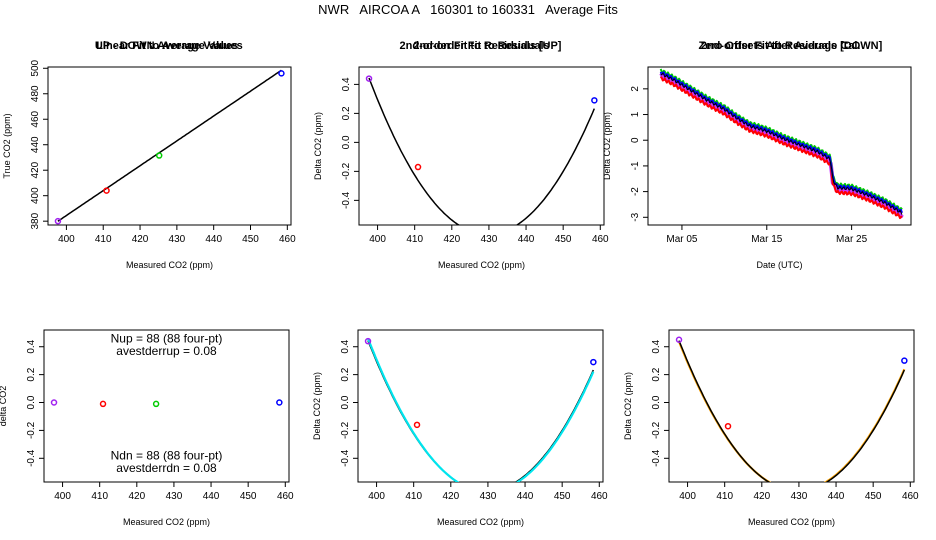 The height and width of the screenshot is (540, 936). What do you see at coordinates (166, 468) in the screenshot?
I see `annotation: avestderrdn = 0.08` at bounding box center [166, 468].